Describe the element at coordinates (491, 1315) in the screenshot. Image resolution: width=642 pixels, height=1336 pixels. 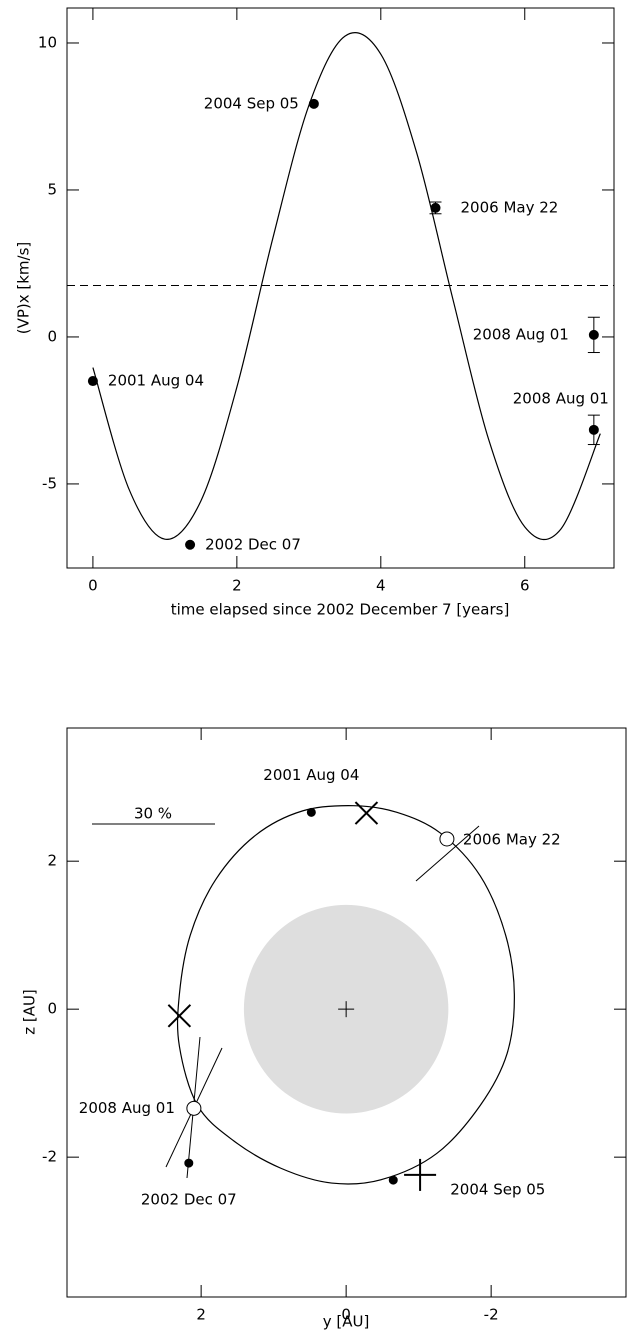
I see `x-tick-label: -2` at that location.